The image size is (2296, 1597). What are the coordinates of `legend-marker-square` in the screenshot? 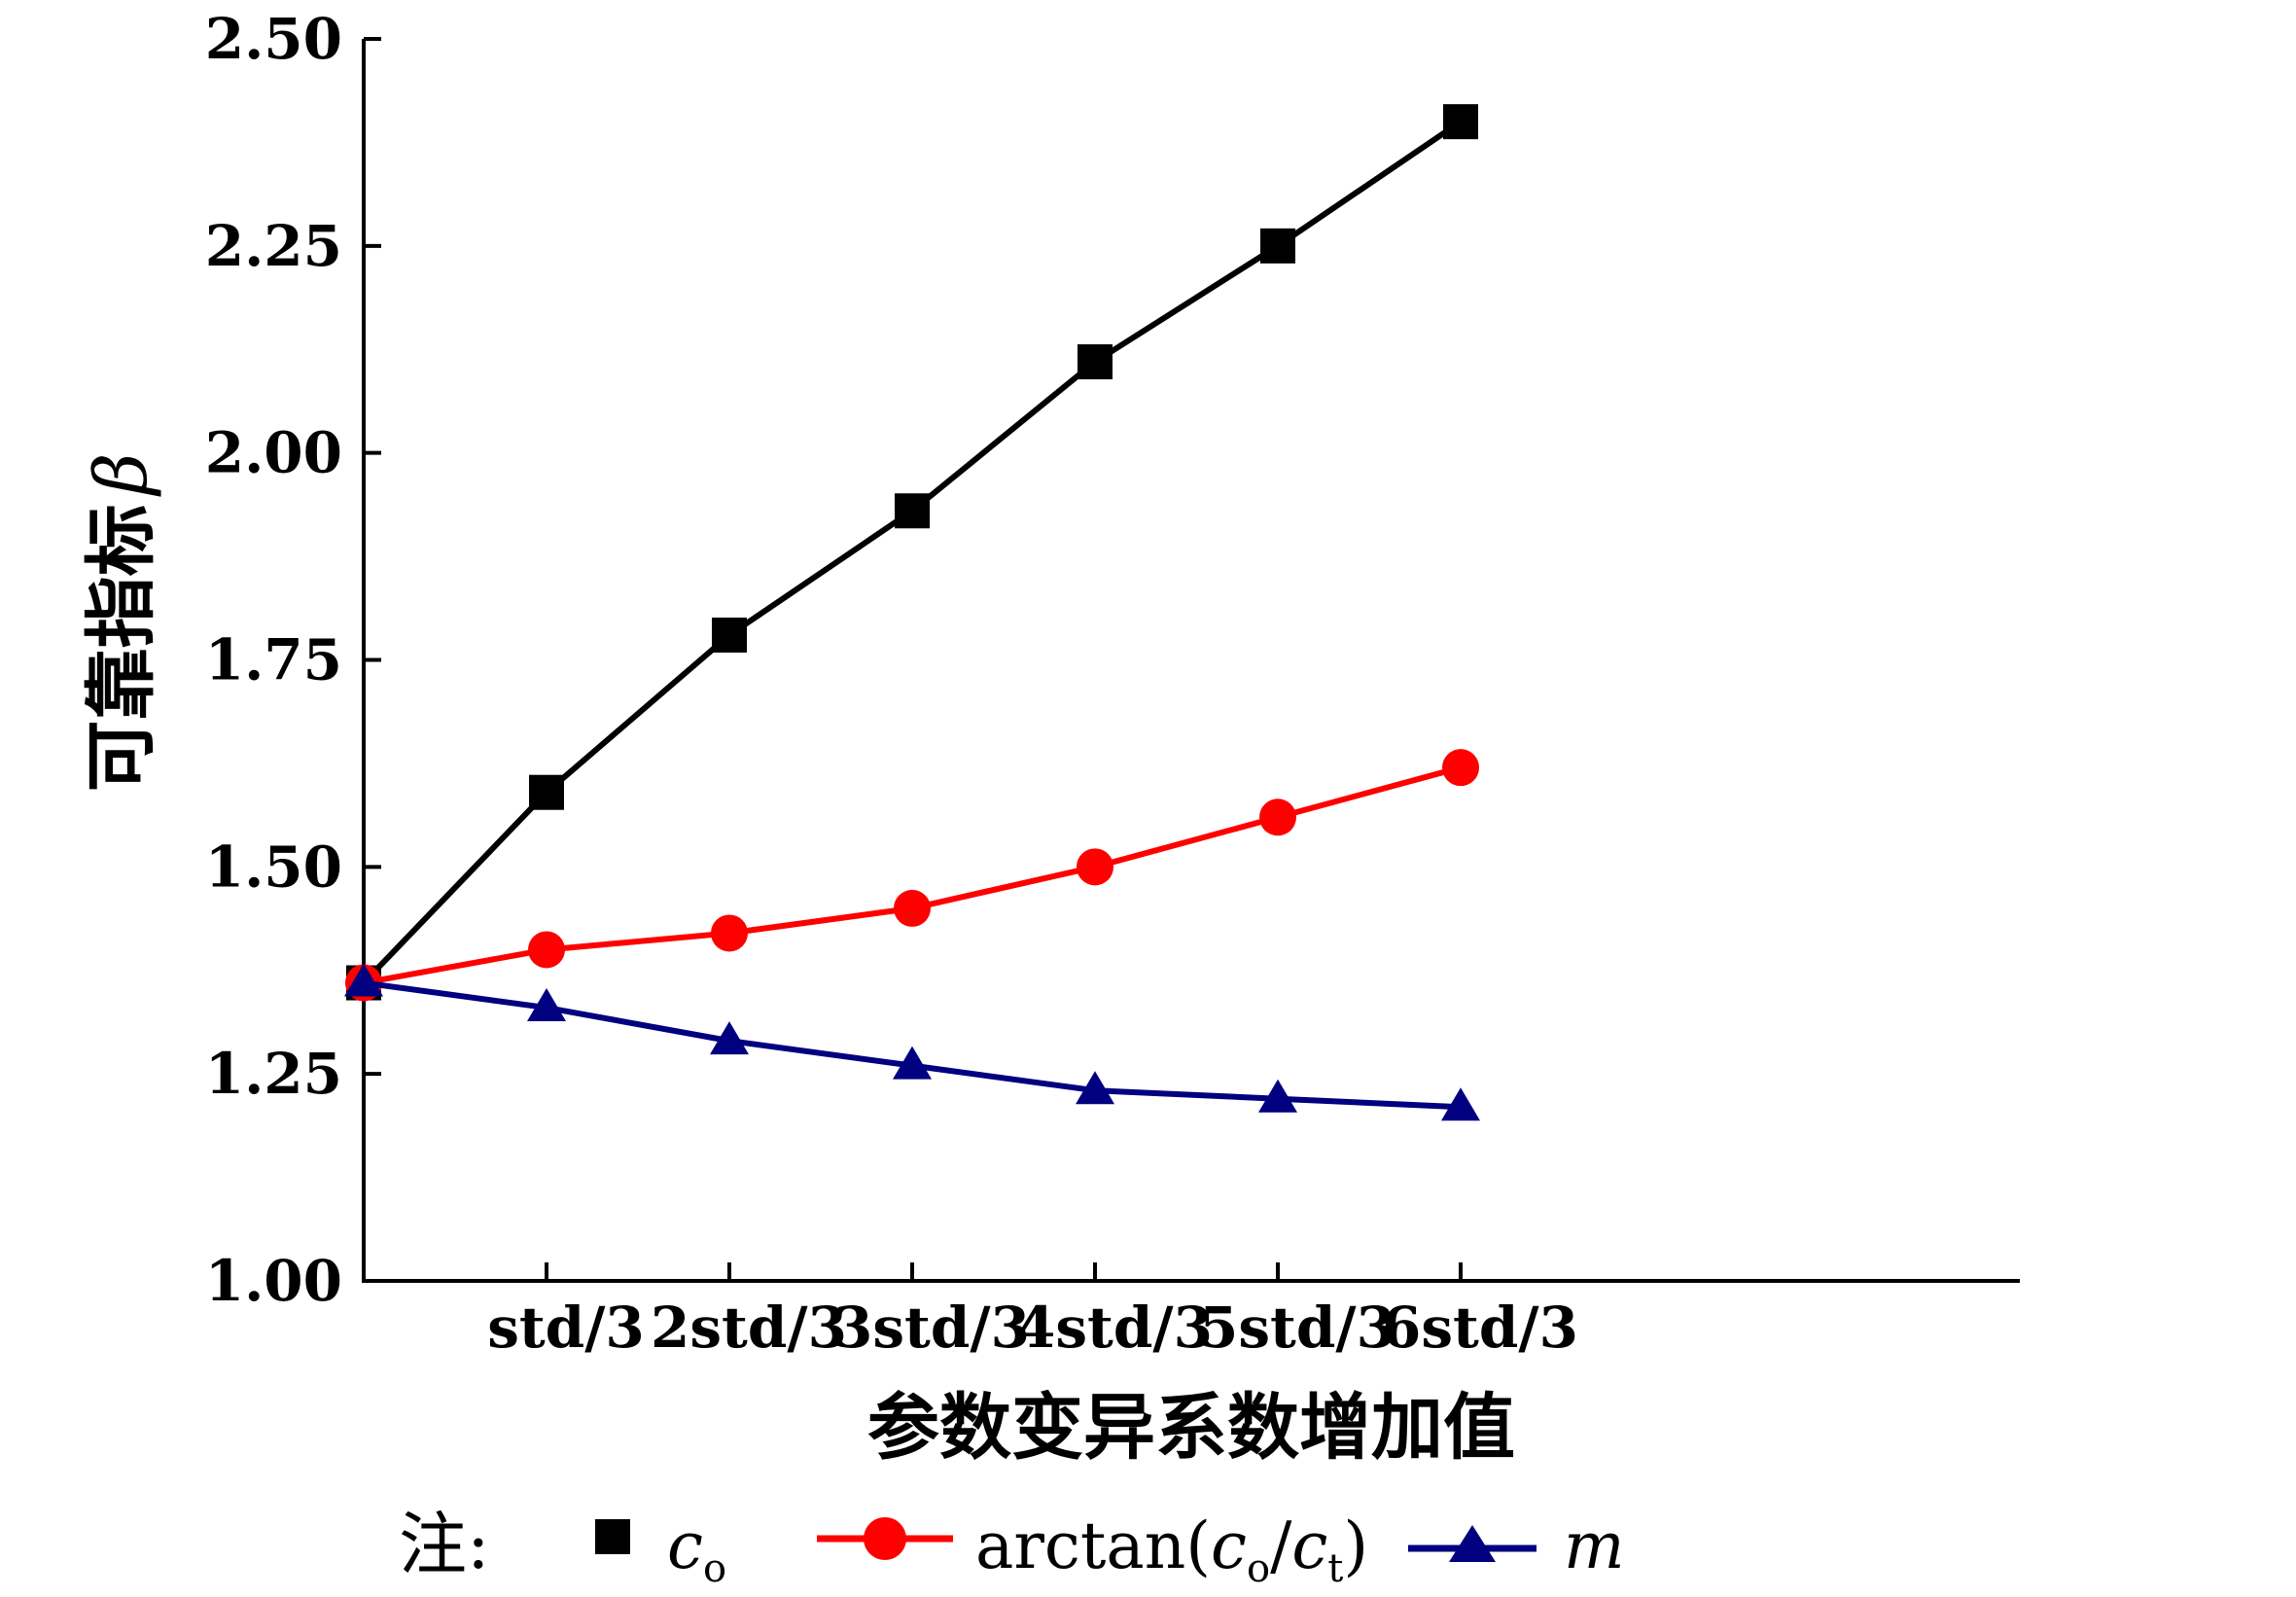 It's located at (613, 1536).